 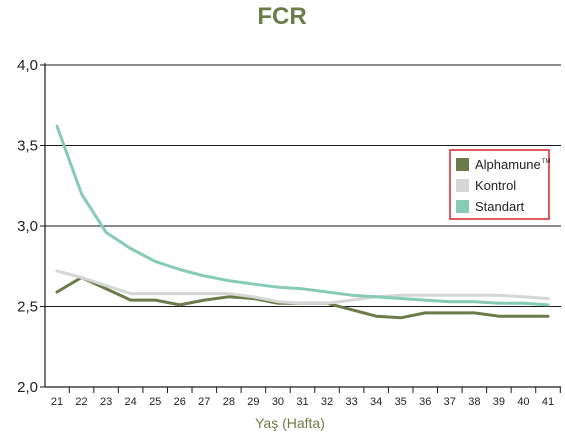 What do you see at coordinates (401, 402) in the screenshot?
I see `x-tick-label: 35` at bounding box center [401, 402].